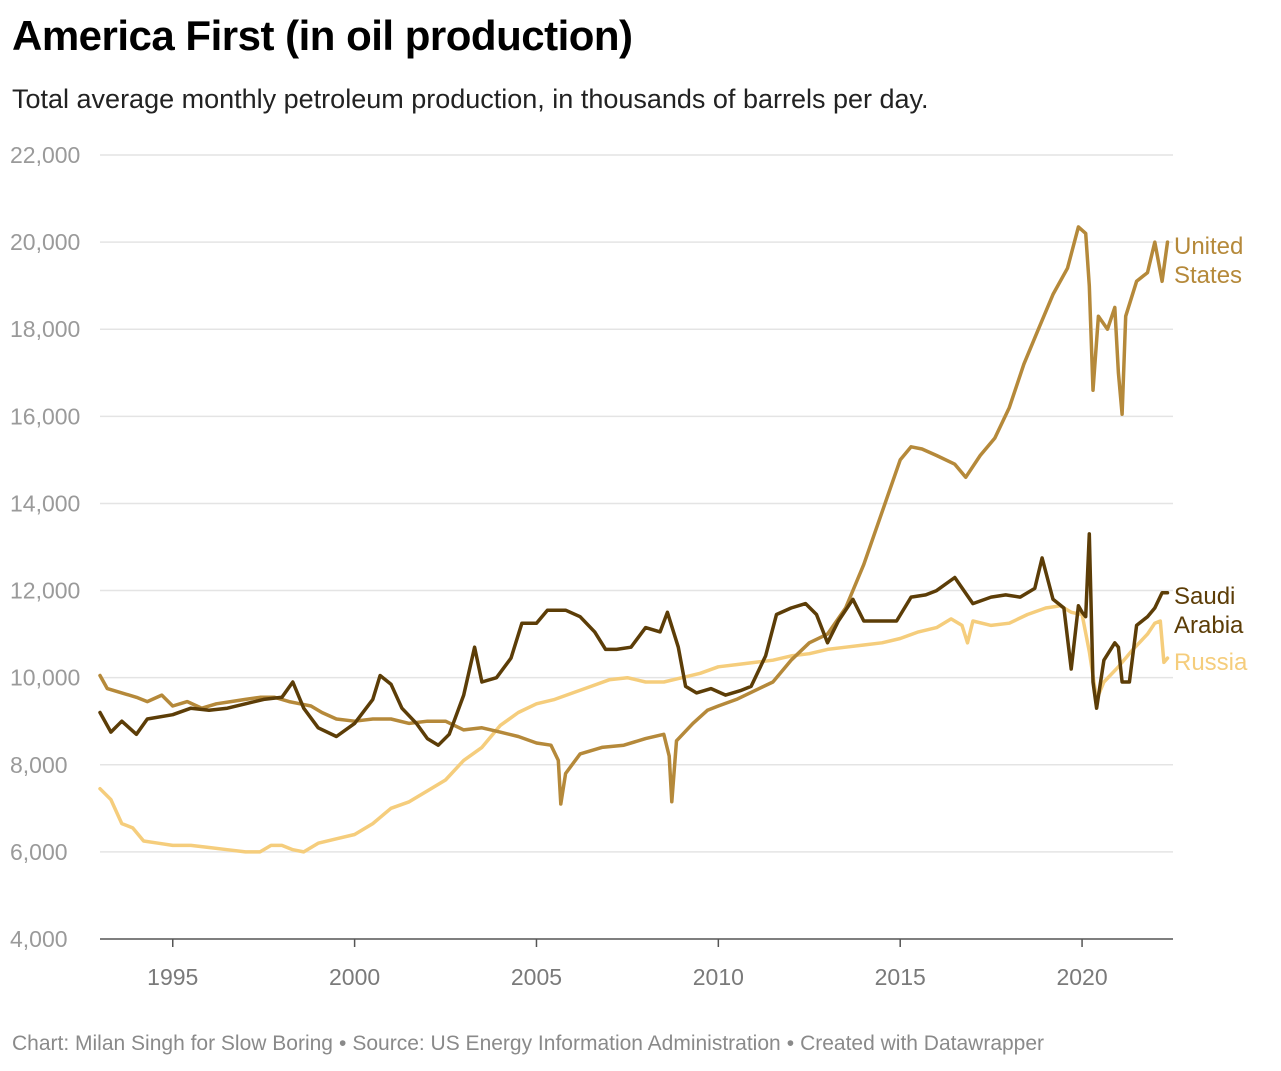 The width and height of the screenshot is (1281, 1071). What do you see at coordinates (1208, 275) in the screenshot?
I see `series-label-united-states: States` at bounding box center [1208, 275].